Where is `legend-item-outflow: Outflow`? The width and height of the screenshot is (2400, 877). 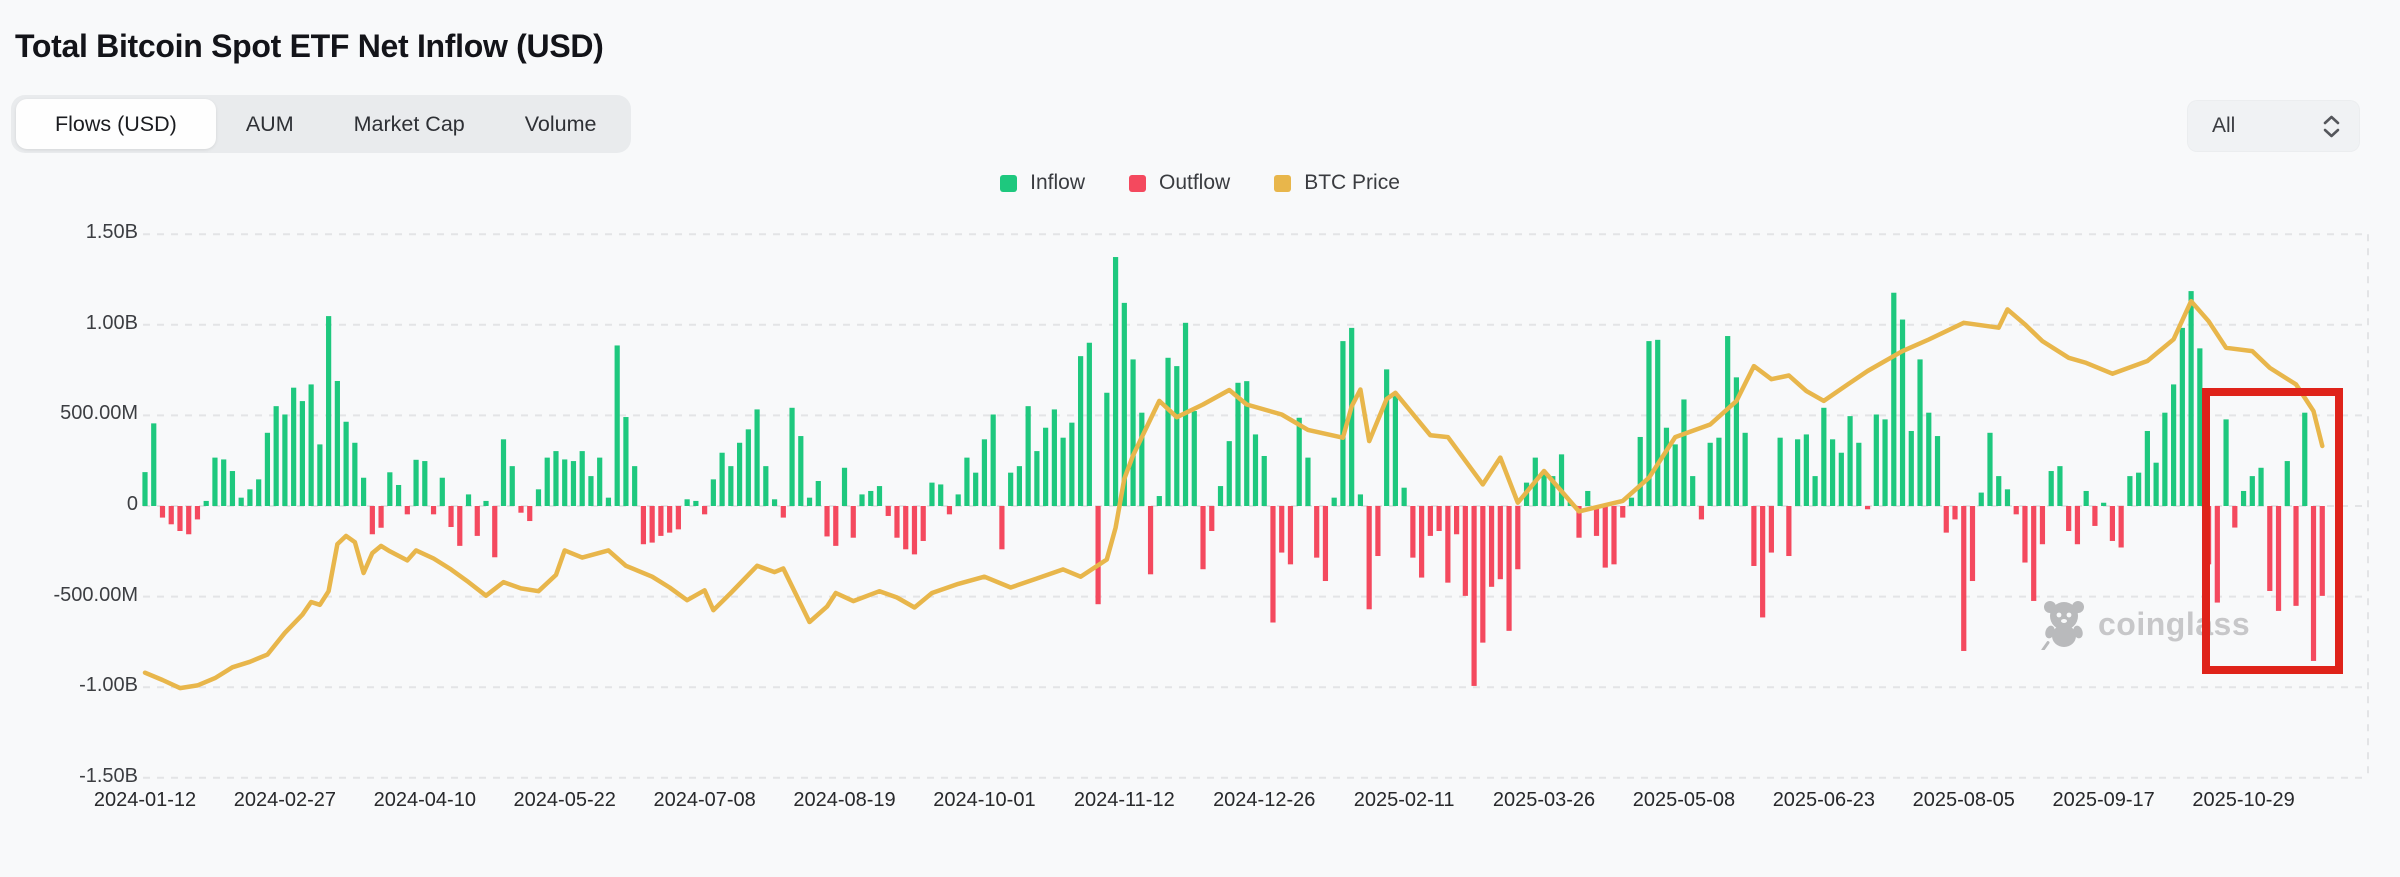 legend-item-outflow: Outflow is located at coordinates (1179, 183).